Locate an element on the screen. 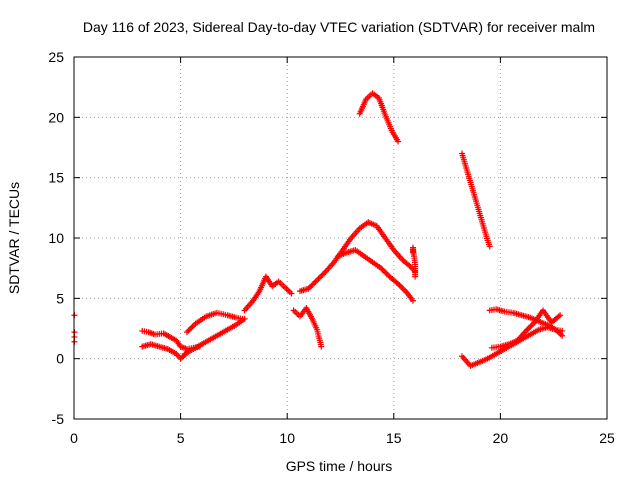  x-axis-label: GPS time / hours is located at coordinates (339, 466).